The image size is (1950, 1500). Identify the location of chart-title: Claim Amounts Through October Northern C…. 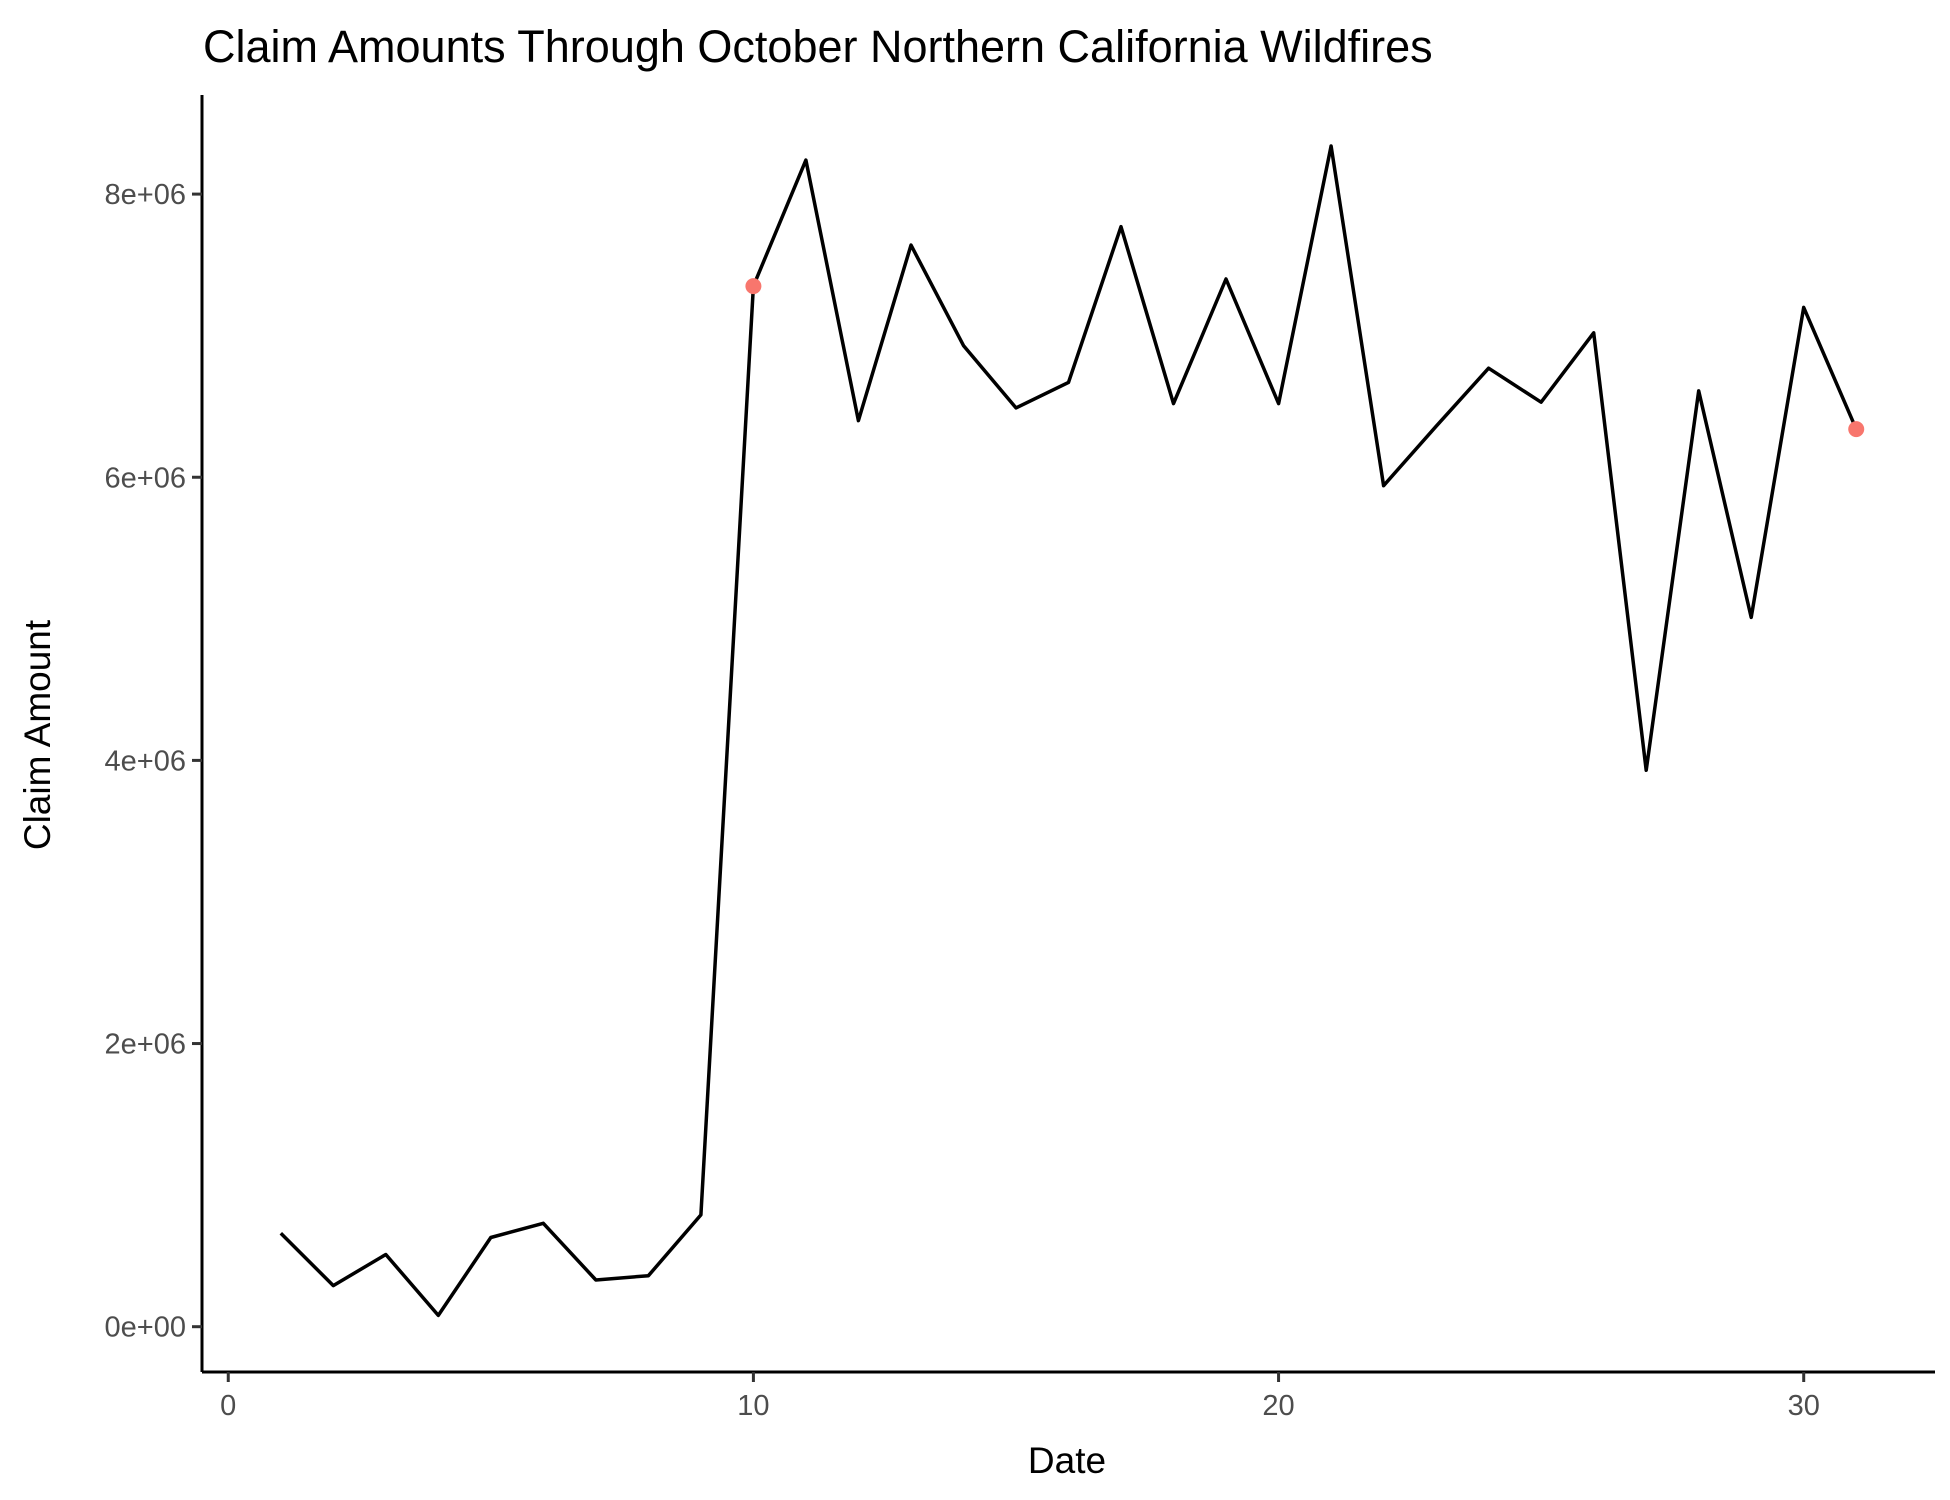
(818, 46).